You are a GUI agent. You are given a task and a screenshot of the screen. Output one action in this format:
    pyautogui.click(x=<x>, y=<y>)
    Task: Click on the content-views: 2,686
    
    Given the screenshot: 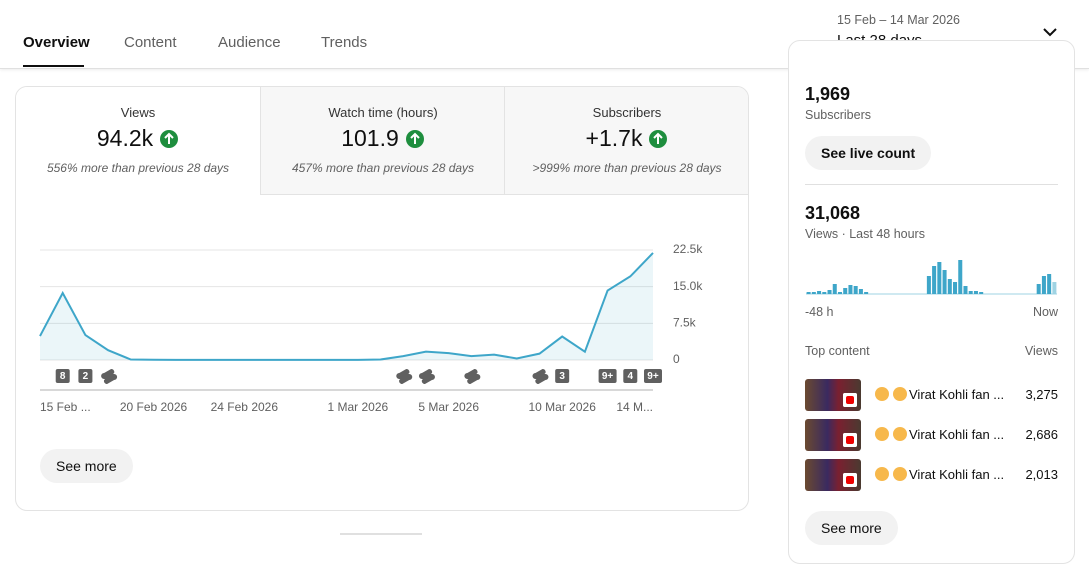 What is the action you would take?
    pyautogui.click(x=1041, y=434)
    